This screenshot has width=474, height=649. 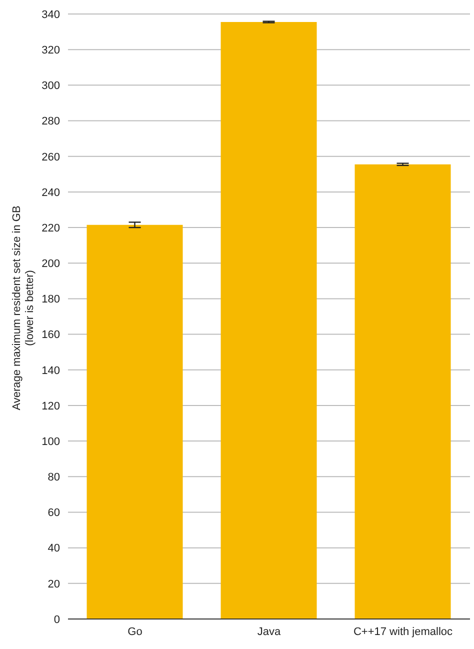 What do you see at coordinates (54, 584) in the screenshot?
I see `y-tick-label: 20` at bounding box center [54, 584].